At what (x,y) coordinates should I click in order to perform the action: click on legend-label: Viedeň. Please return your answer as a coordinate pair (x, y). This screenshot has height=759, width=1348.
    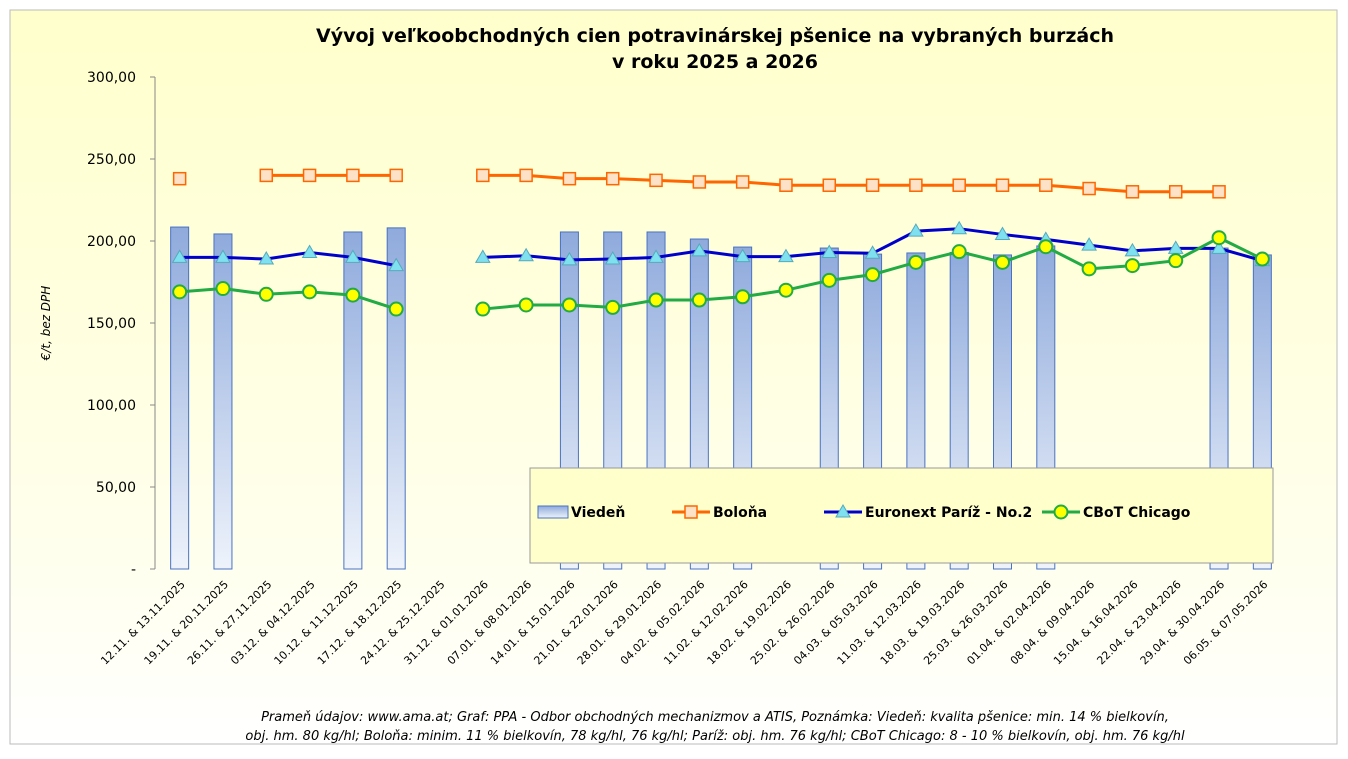
    Looking at the image, I should click on (598, 513).